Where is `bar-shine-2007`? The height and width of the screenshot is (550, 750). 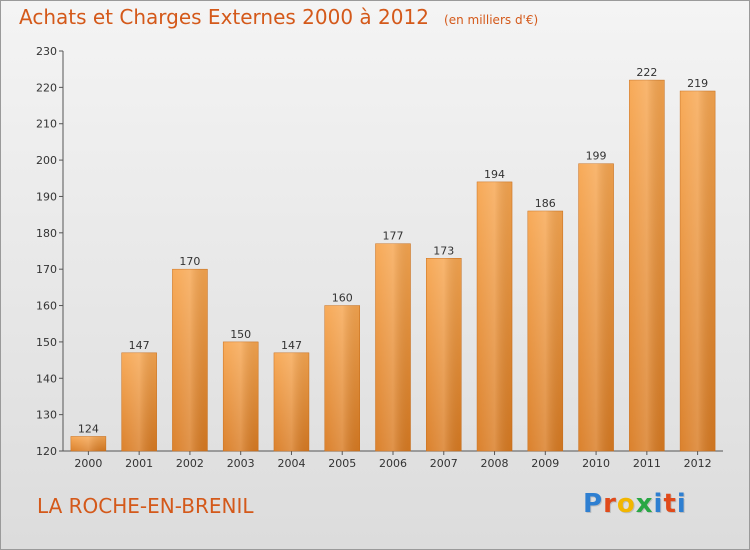
bar-shine-2007 is located at coordinates (444, 354).